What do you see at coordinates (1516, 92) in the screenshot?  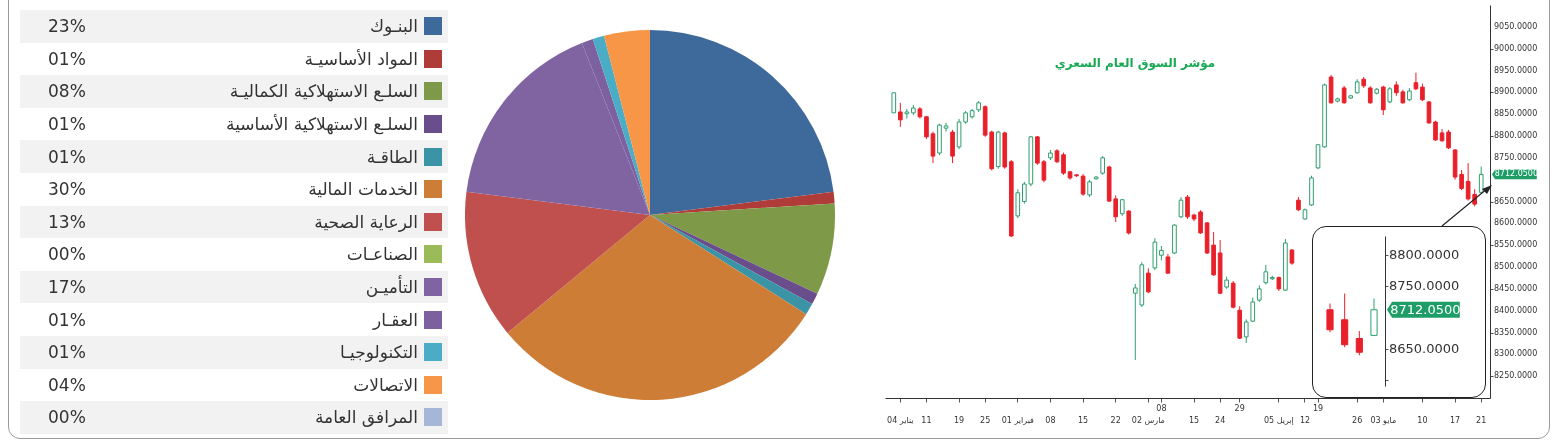 I see `y-tick-label: 8900.0000` at bounding box center [1516, 92].